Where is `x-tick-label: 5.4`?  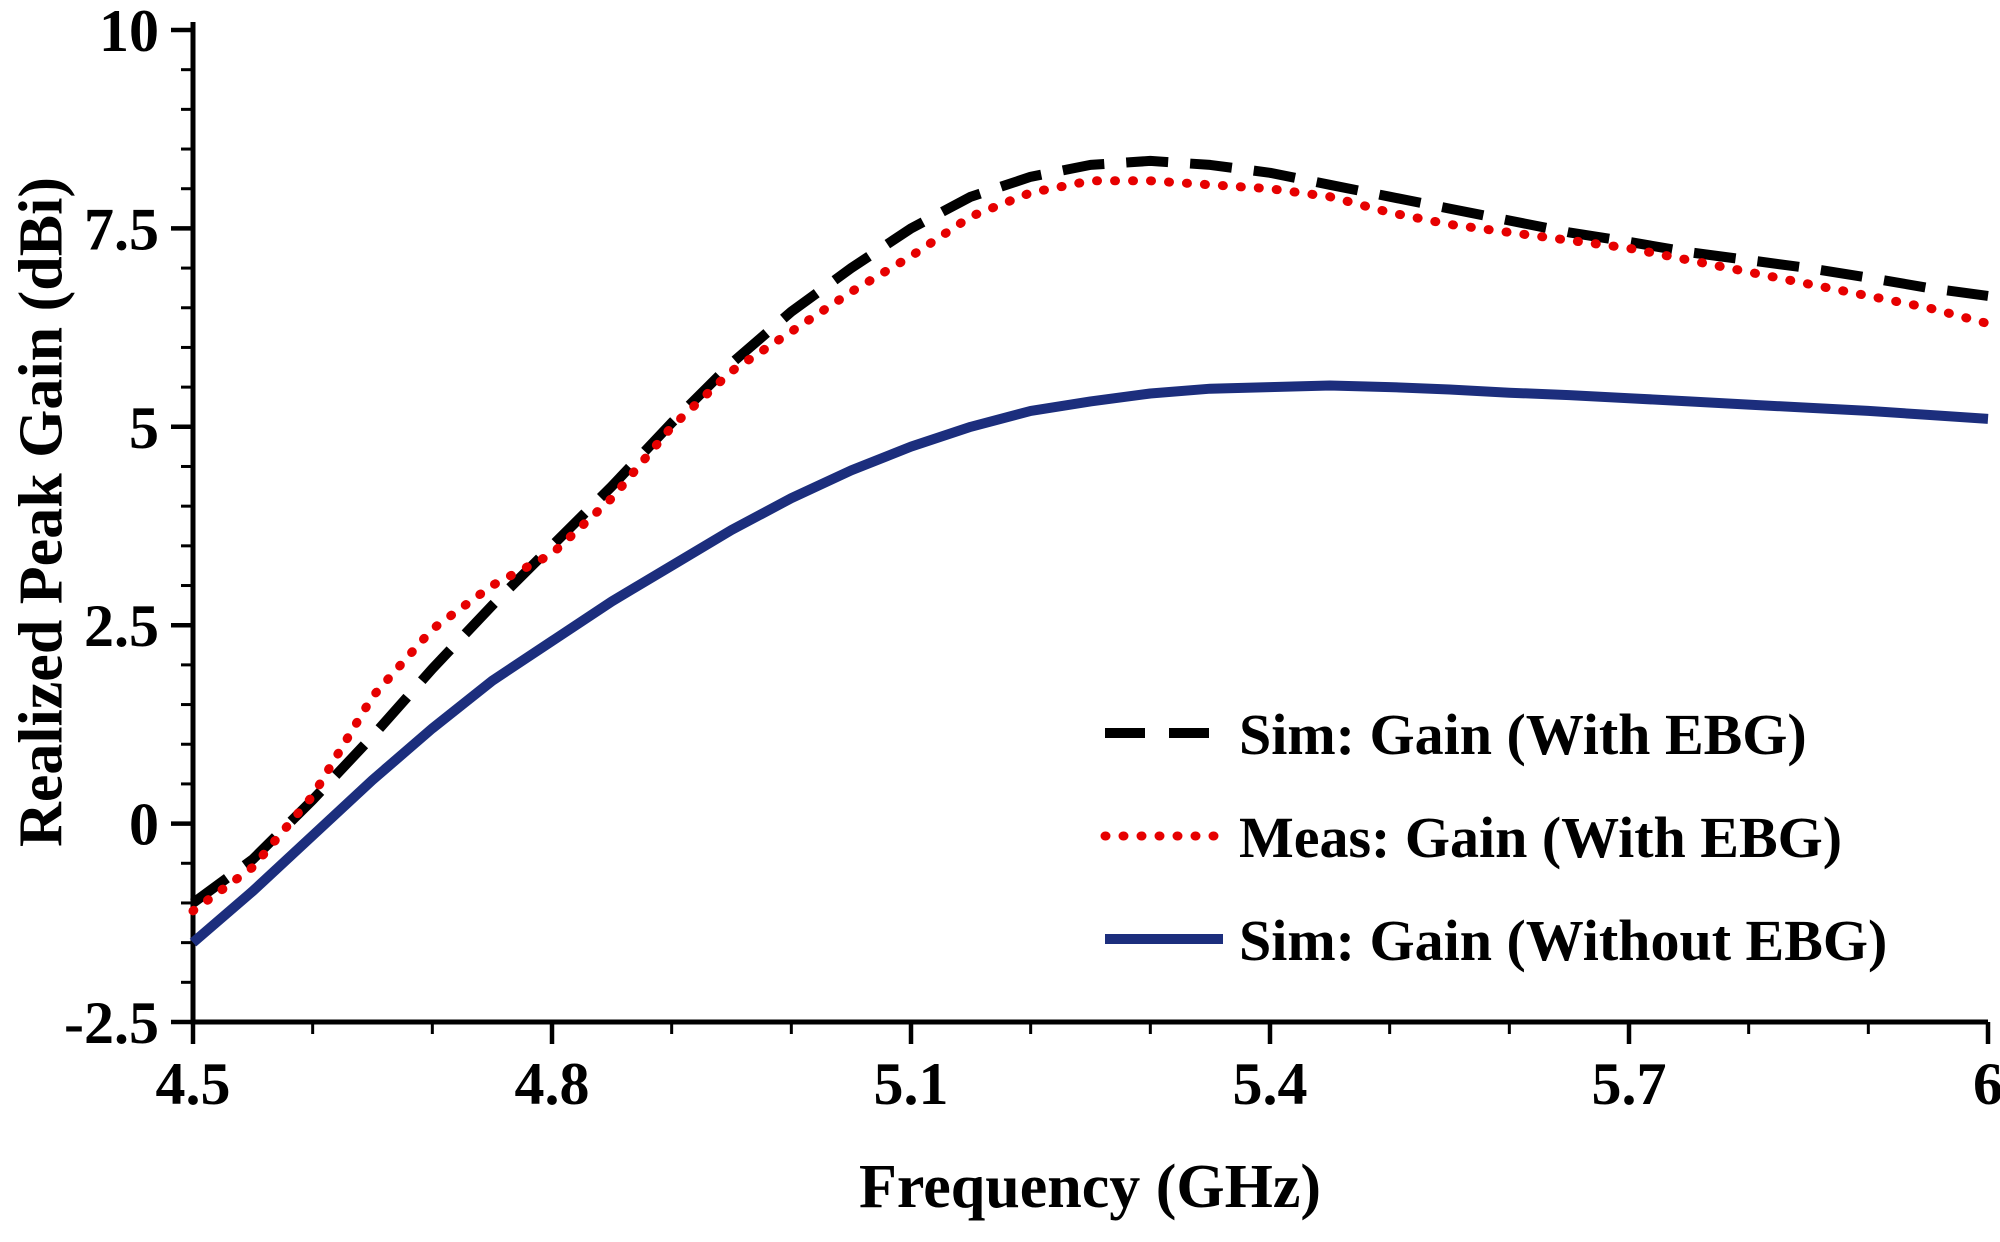
x-tick-label: 5.4 is located at coordinates (1270, 1084).